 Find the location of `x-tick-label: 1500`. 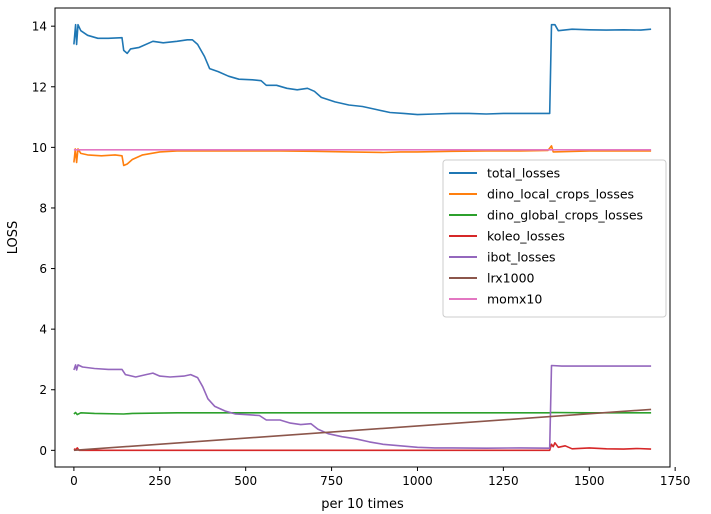

x-tick-label: 1500 is located at coordinates (589, 481).